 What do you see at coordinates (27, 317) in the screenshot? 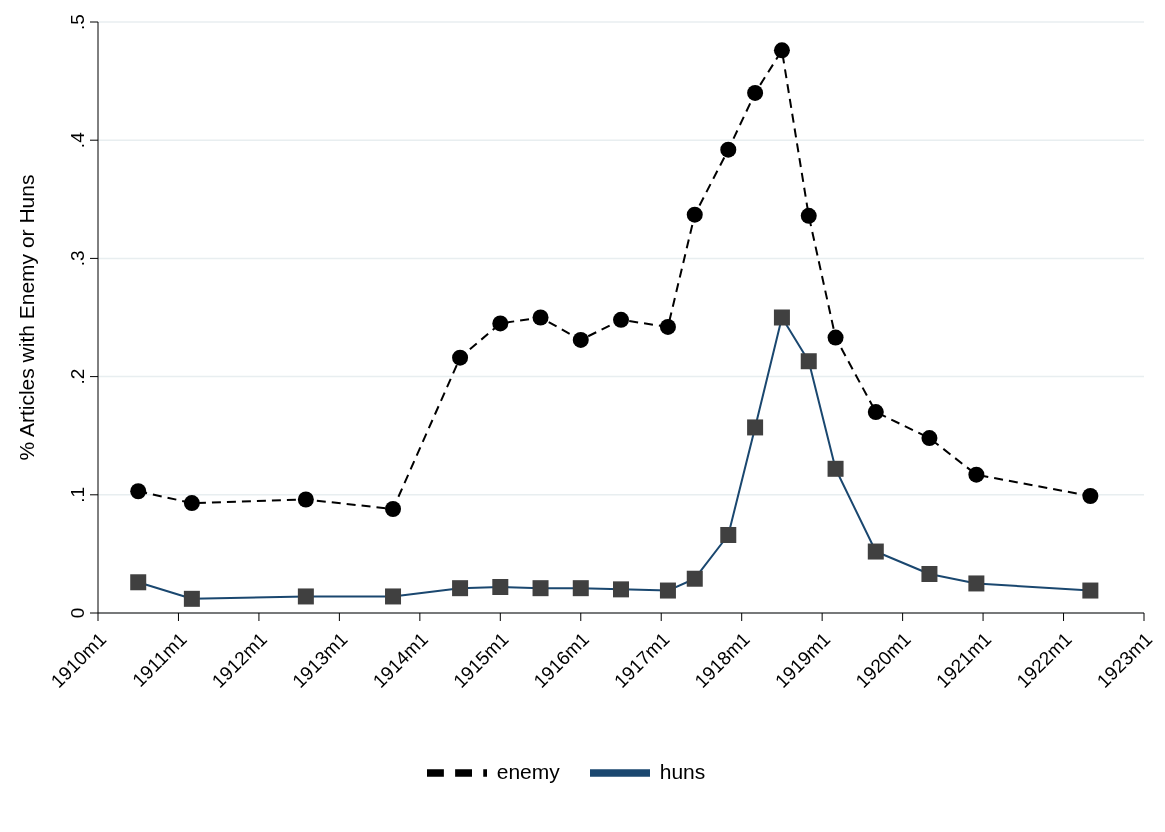
I see `y-axis-title: % Articles with Enemy or Huns` at bounding box center [27, 317].